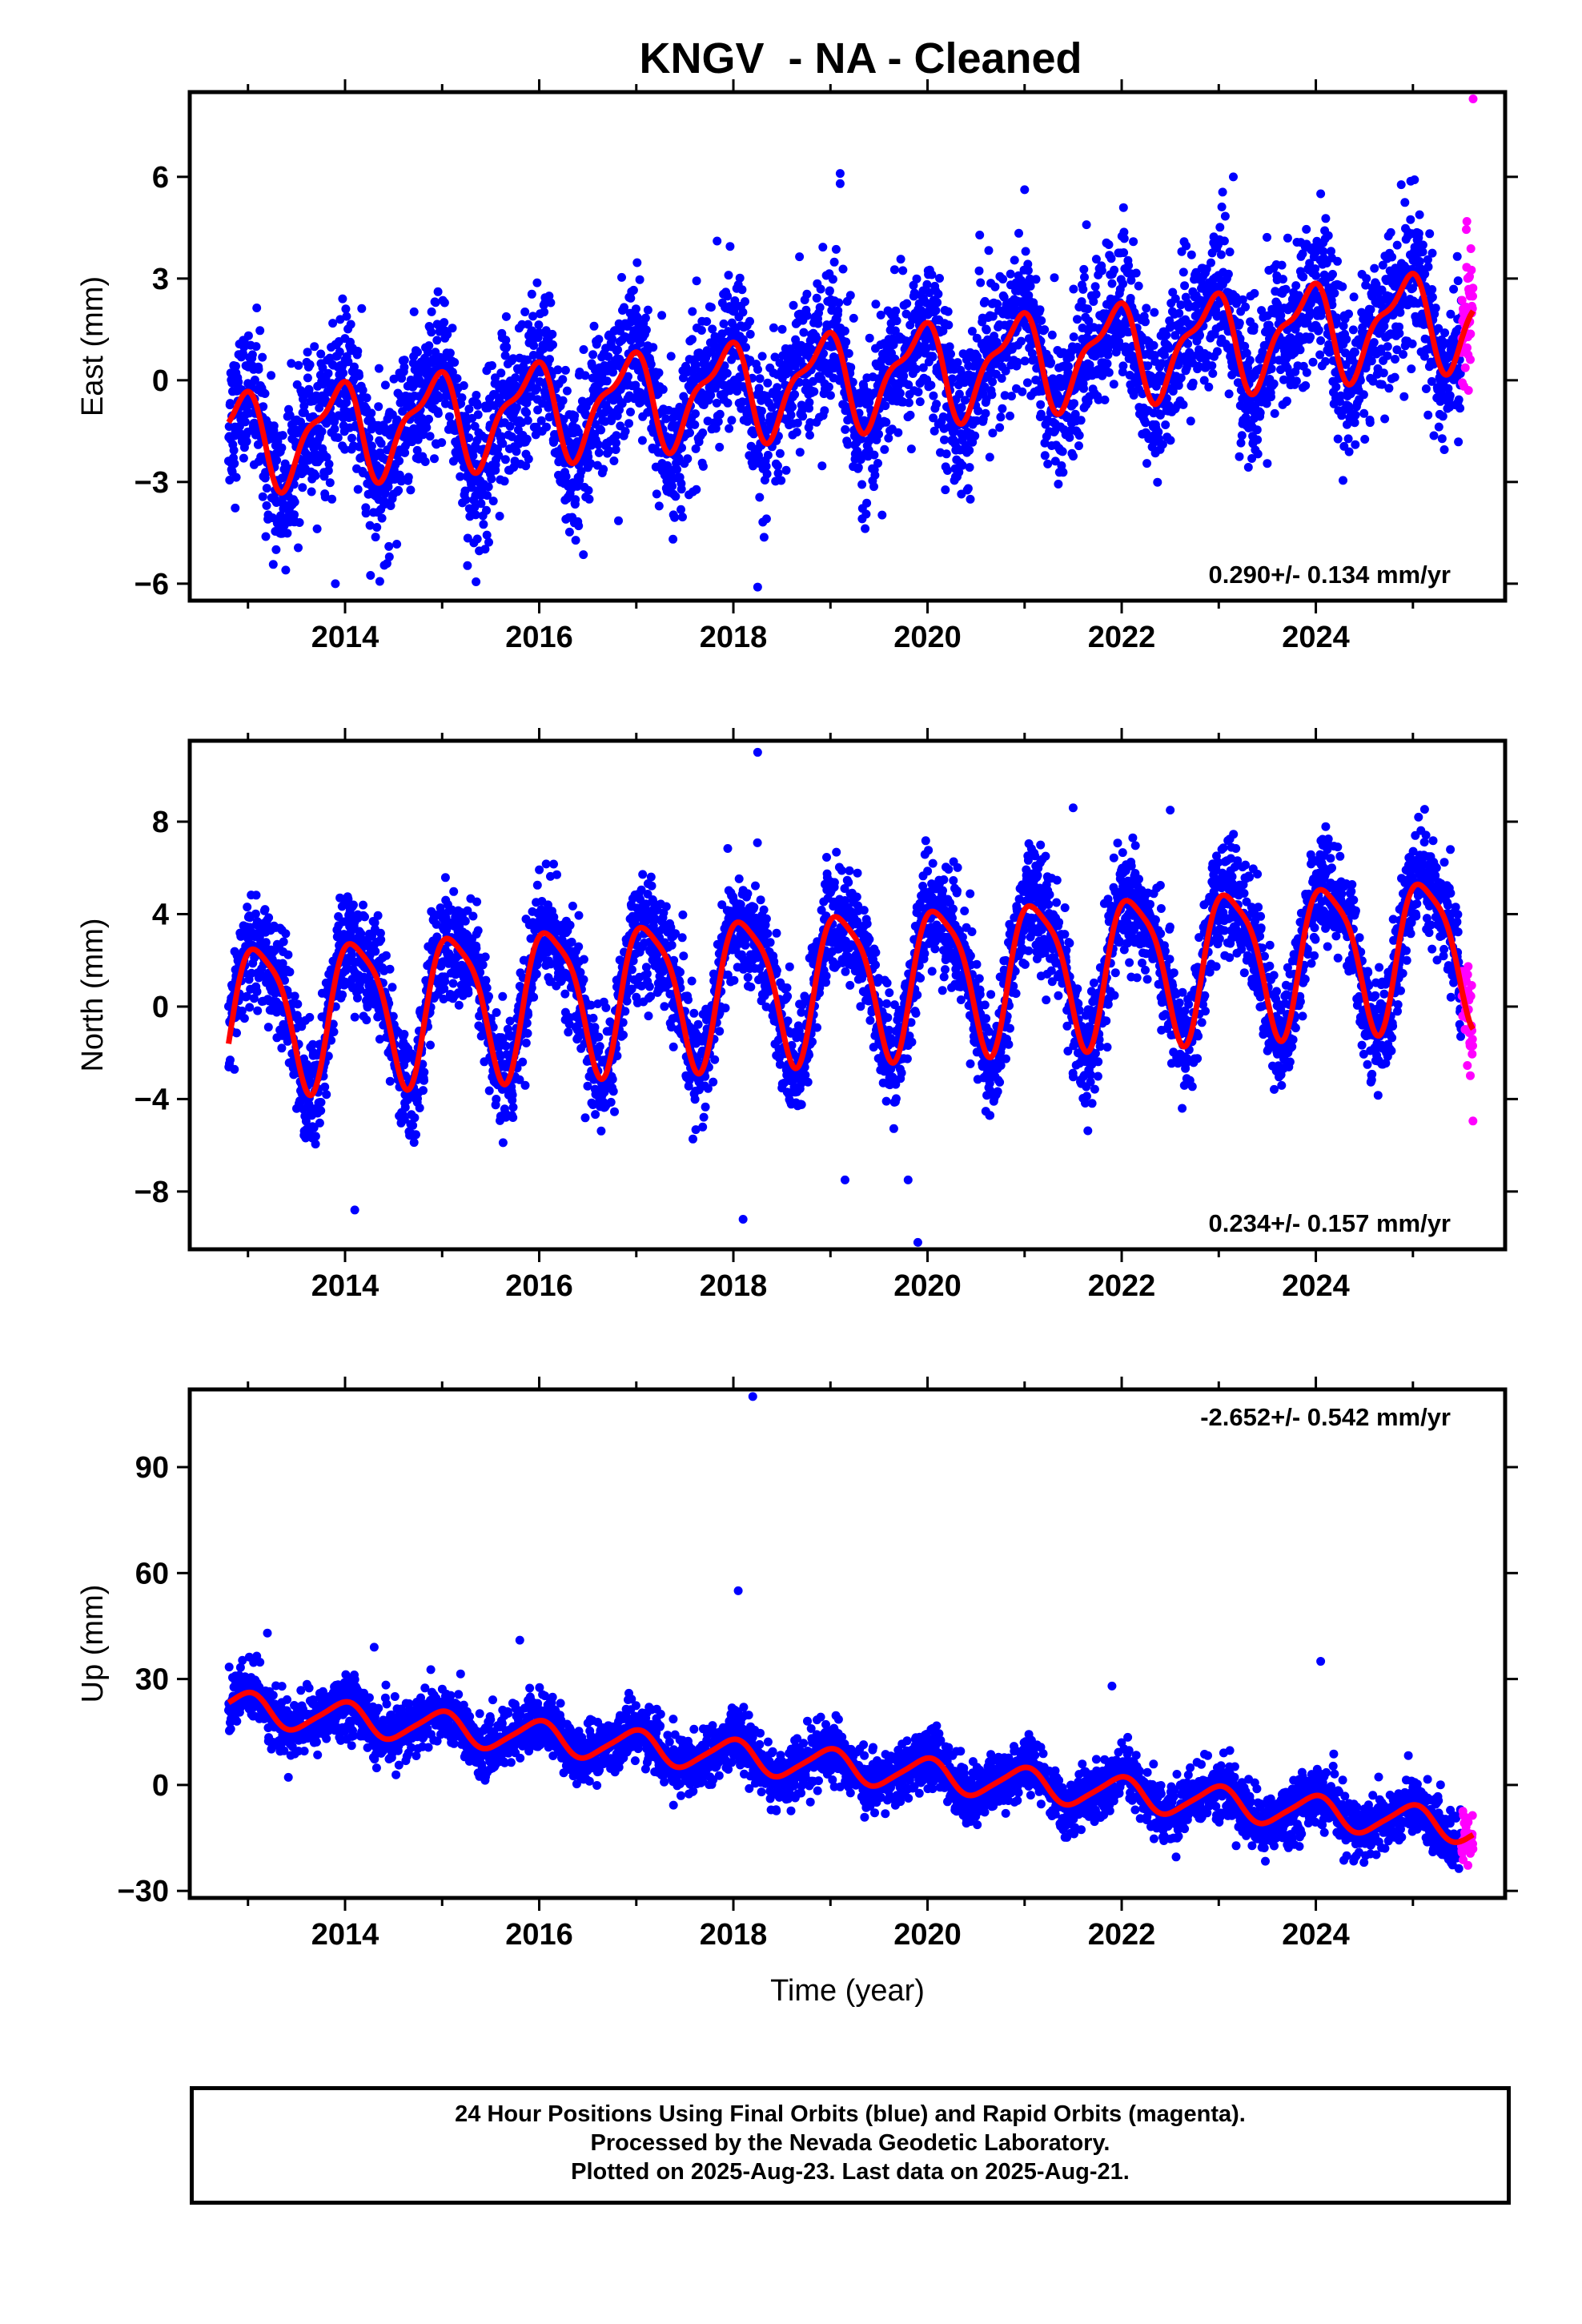 Image resolution: width=1582 pixels, height=2324 pixels. What do you see at coordinates (93, 346) in the screenshot?
I see `y-axis-label: East (mm)` at bounding box center [93, 346].